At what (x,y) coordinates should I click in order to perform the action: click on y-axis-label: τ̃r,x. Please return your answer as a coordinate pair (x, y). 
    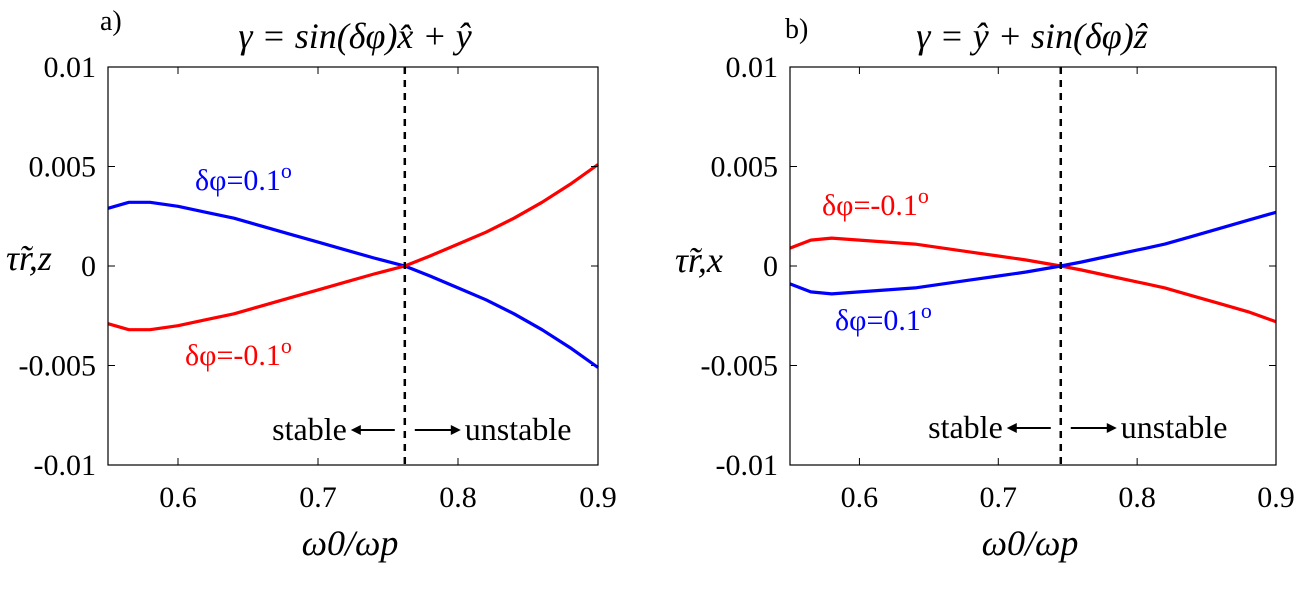
    Looking at the image, I should click on (699, 260).